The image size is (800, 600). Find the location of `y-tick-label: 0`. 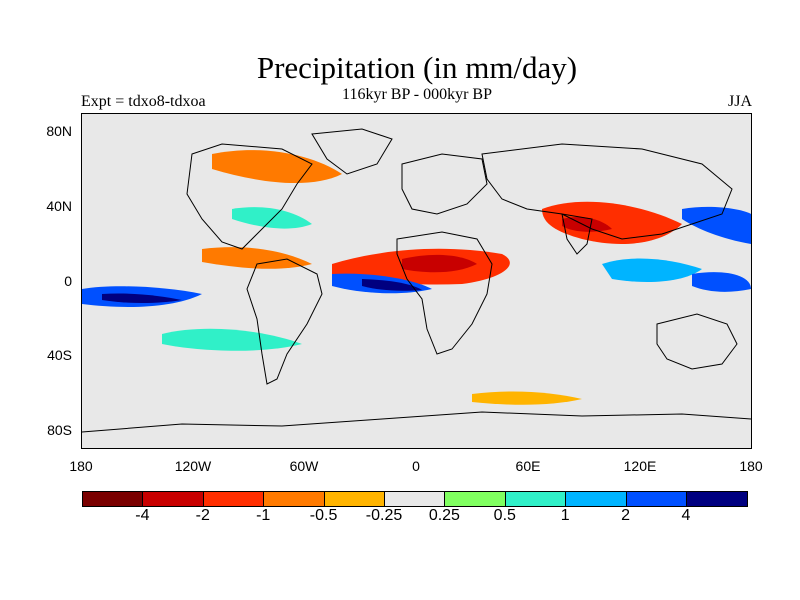

y-tick-label: 0 is located at coordinates (68, 281).